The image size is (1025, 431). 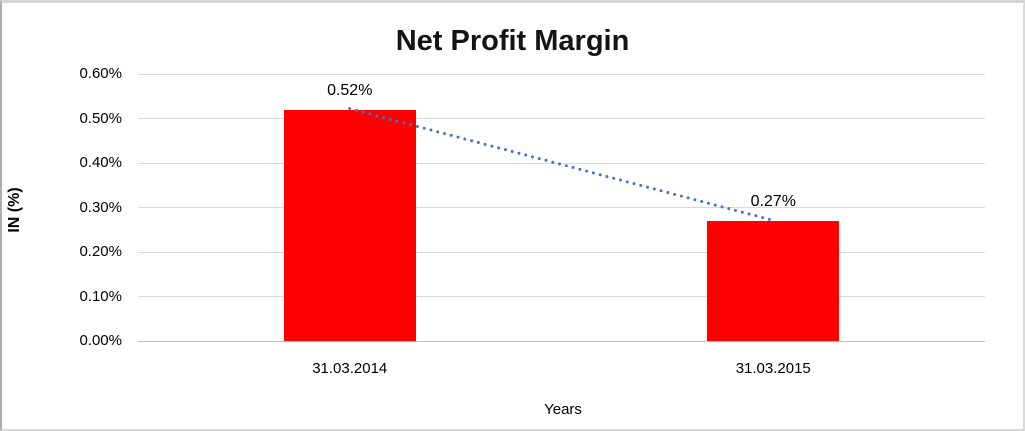 I want to click on bar-31.03.2014, so click(x=349, y=225).